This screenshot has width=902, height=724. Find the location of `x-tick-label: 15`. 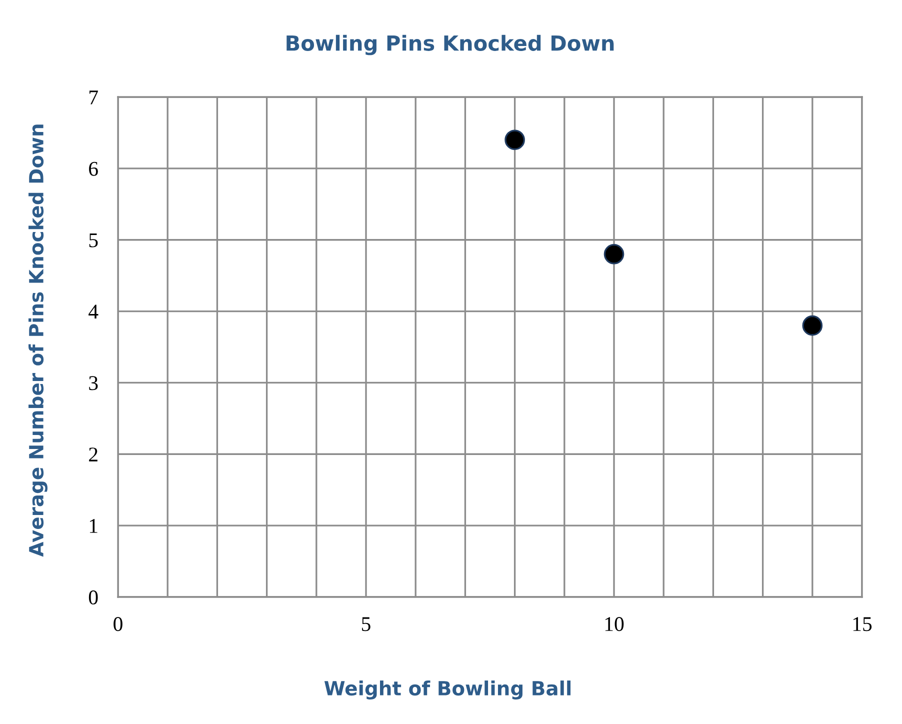

x-tick-label: 15 is located at coordinates (862, 624).